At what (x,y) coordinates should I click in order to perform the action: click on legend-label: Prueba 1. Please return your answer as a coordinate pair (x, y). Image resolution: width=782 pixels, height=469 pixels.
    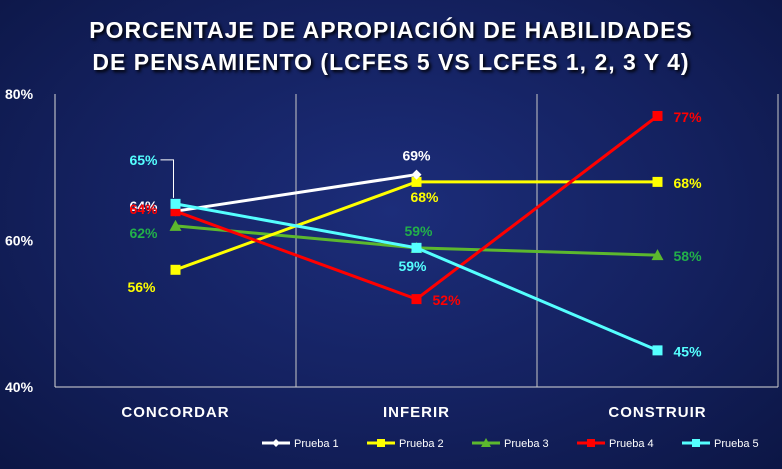
    Looking at the image, I should click on (316, 444).